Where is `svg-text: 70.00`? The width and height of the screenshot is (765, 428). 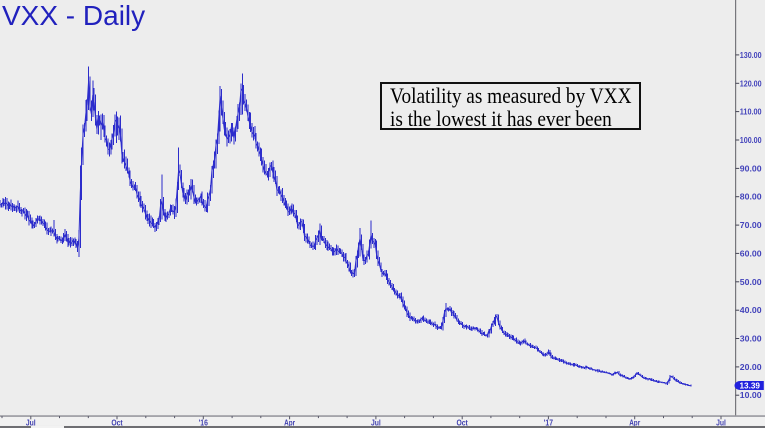
svg-text: 70.00 is located at coordinates (751, 225).